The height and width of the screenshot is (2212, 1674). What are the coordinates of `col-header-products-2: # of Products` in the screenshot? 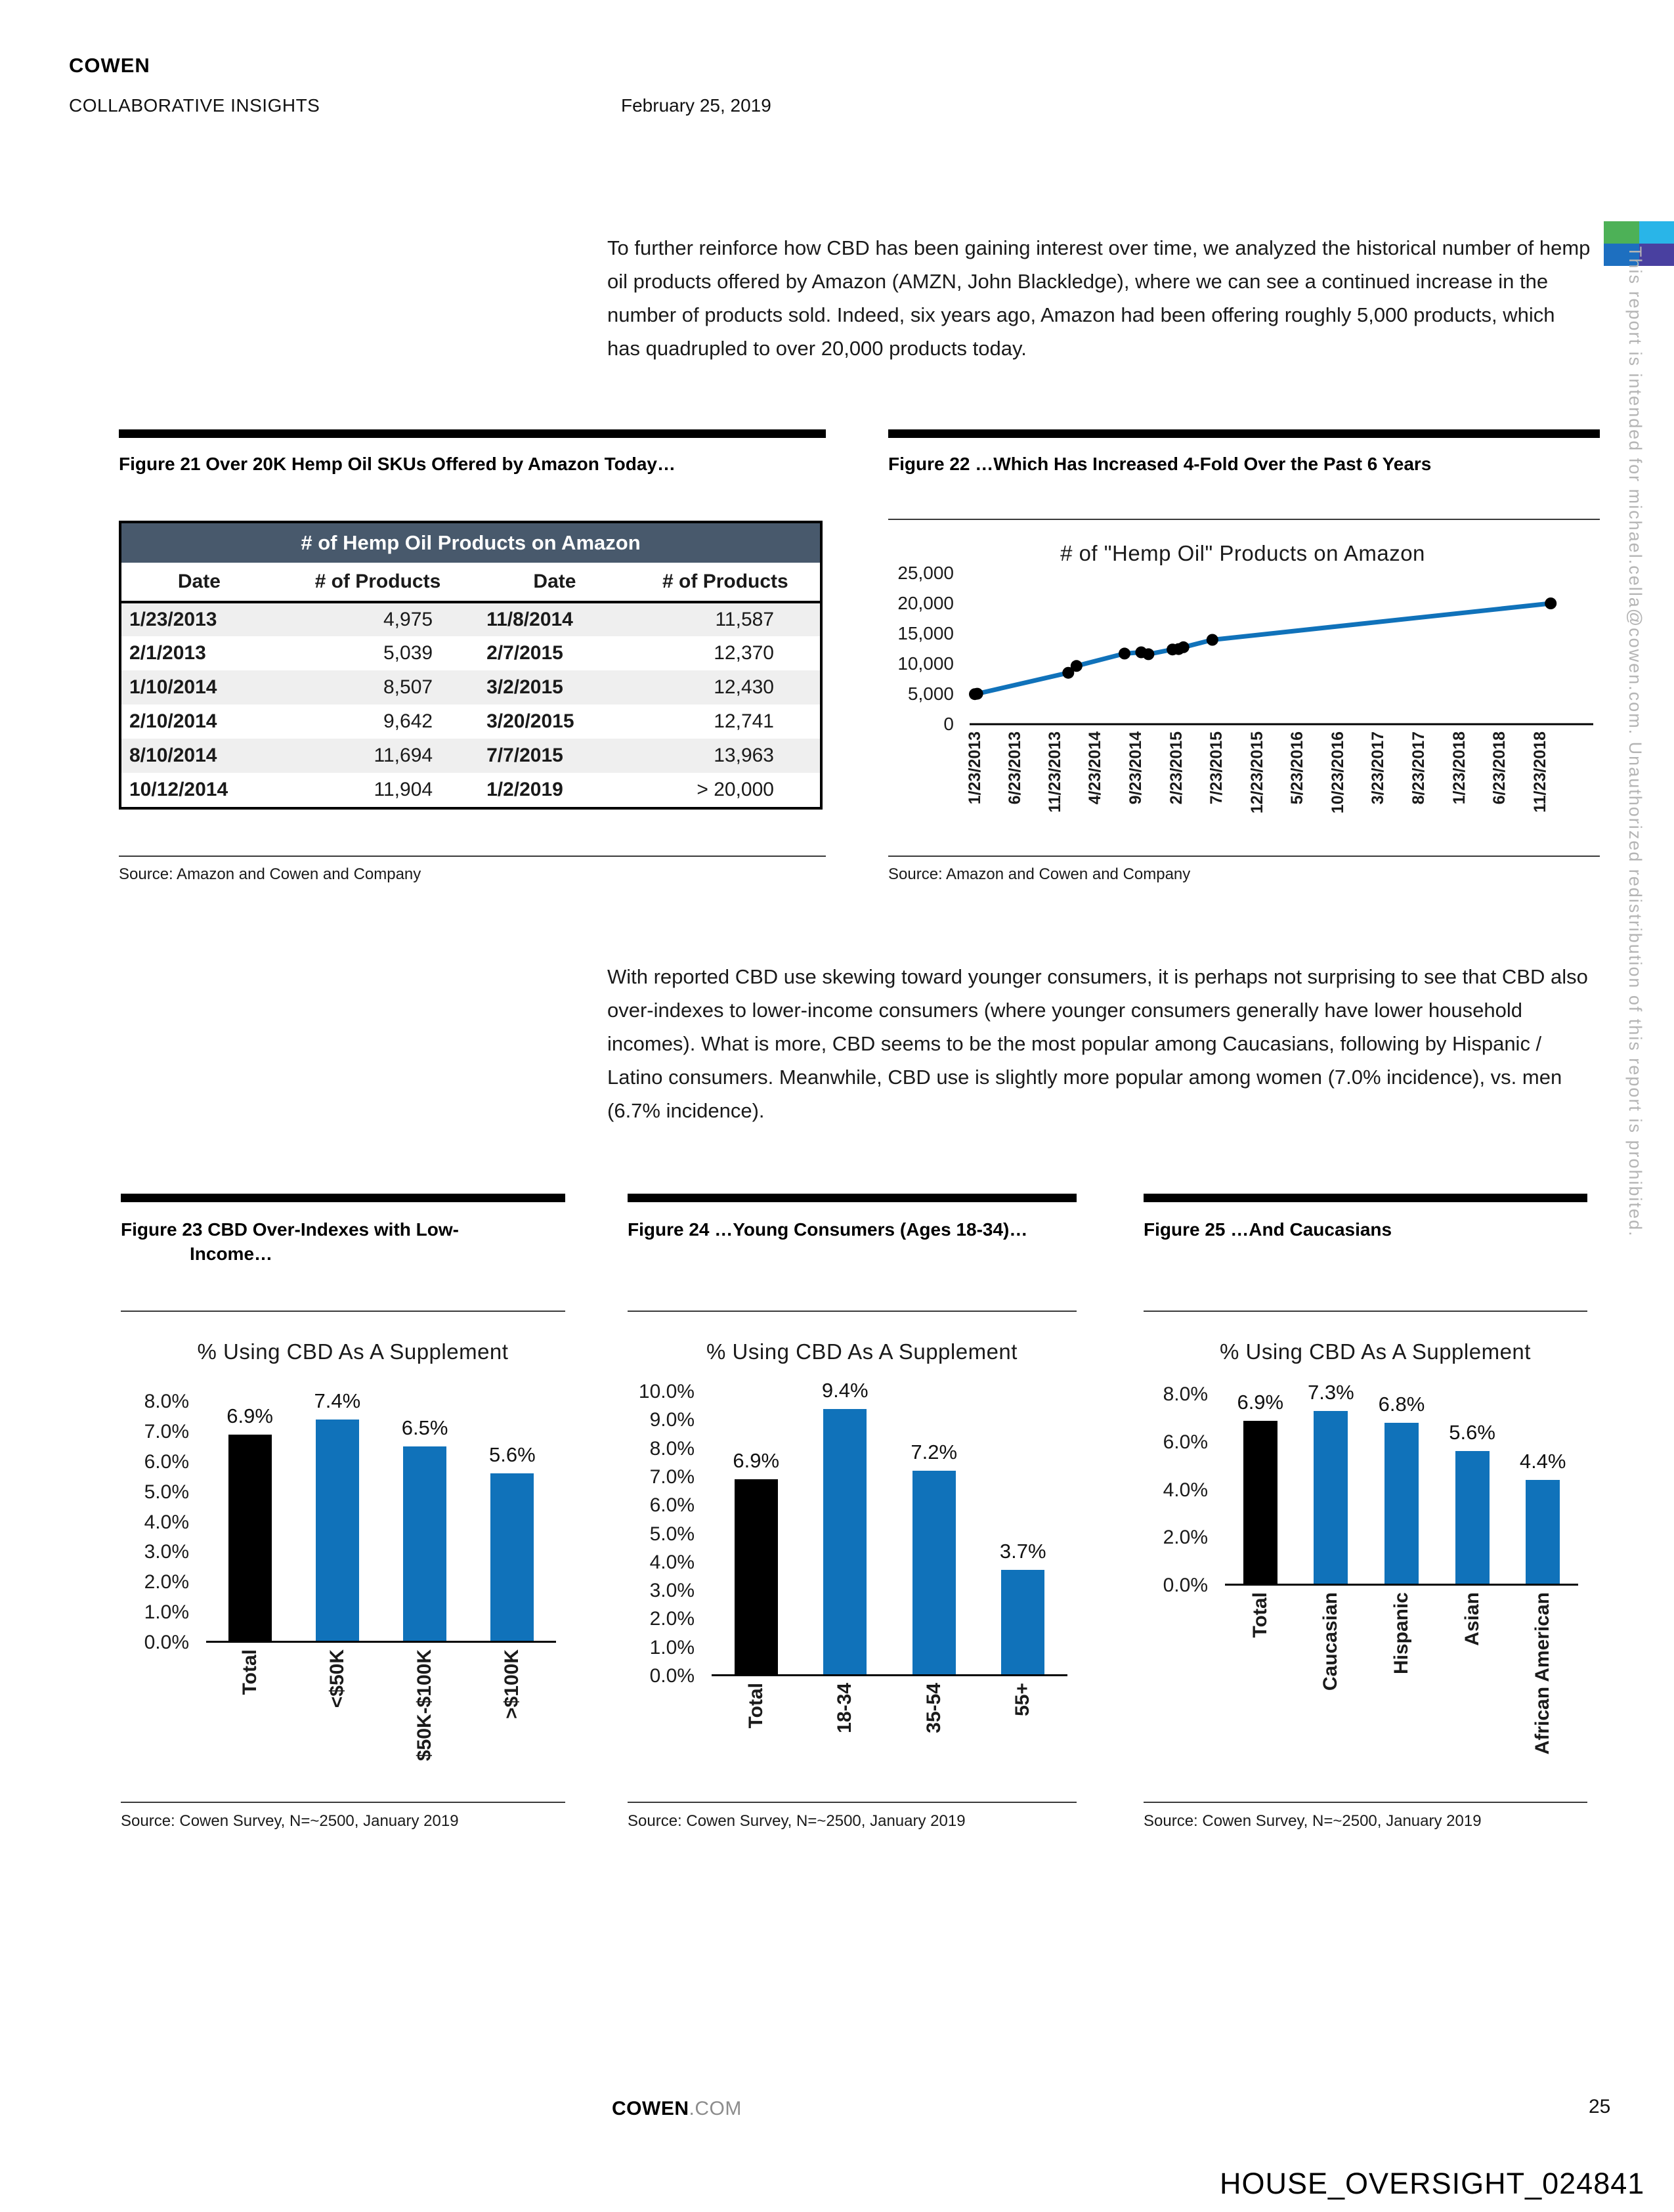 It's located at (725, 582).